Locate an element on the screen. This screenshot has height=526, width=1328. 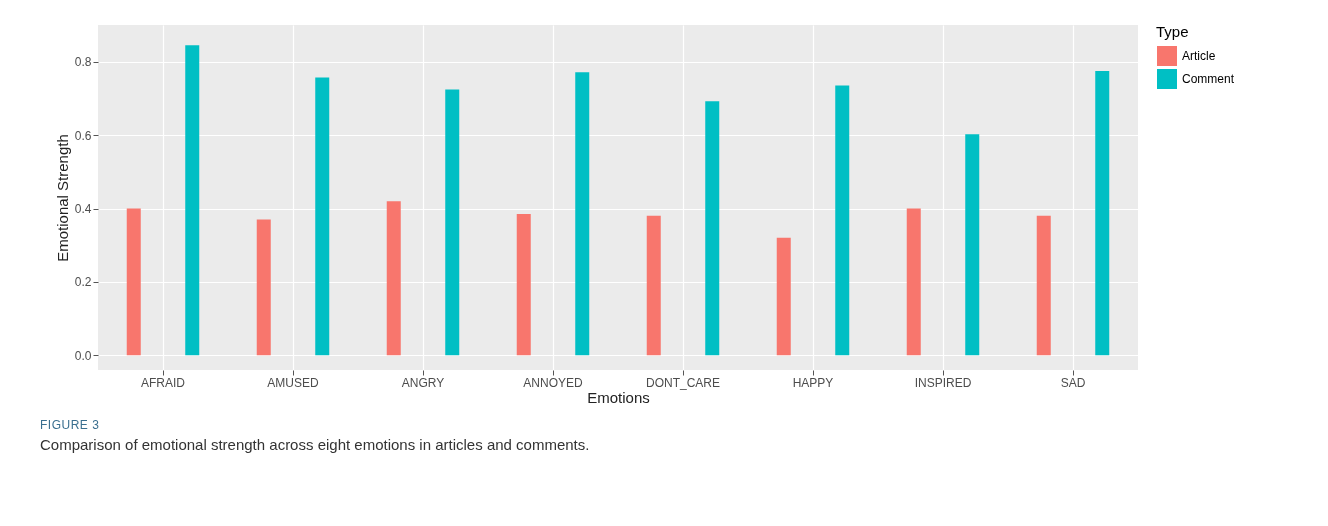
x-tick-label: AFRAID is located at coordinates (163, 382).